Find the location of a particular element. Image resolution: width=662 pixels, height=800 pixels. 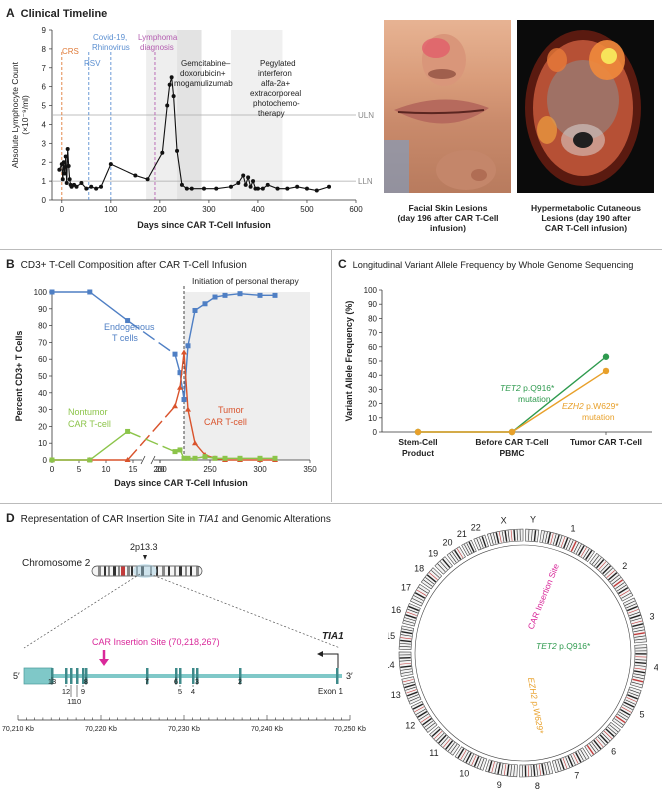

chromosome-label: 21 is located at coordinates (462, 534).